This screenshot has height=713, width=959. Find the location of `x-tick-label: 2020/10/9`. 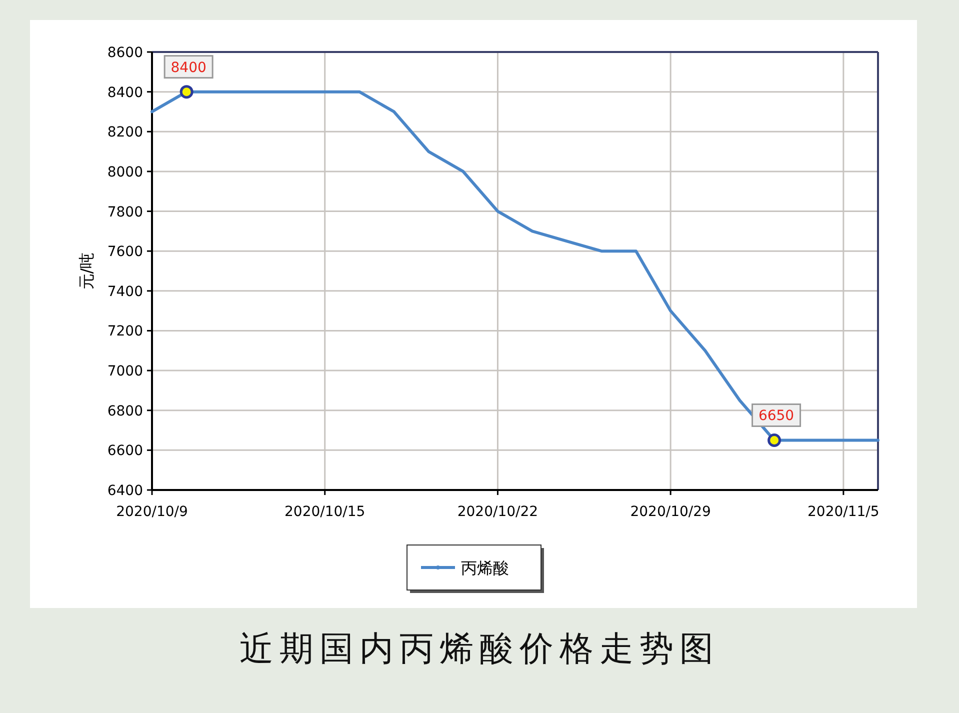

x-tick-label: 2020/10/9 is located at coordinates (152, 512).